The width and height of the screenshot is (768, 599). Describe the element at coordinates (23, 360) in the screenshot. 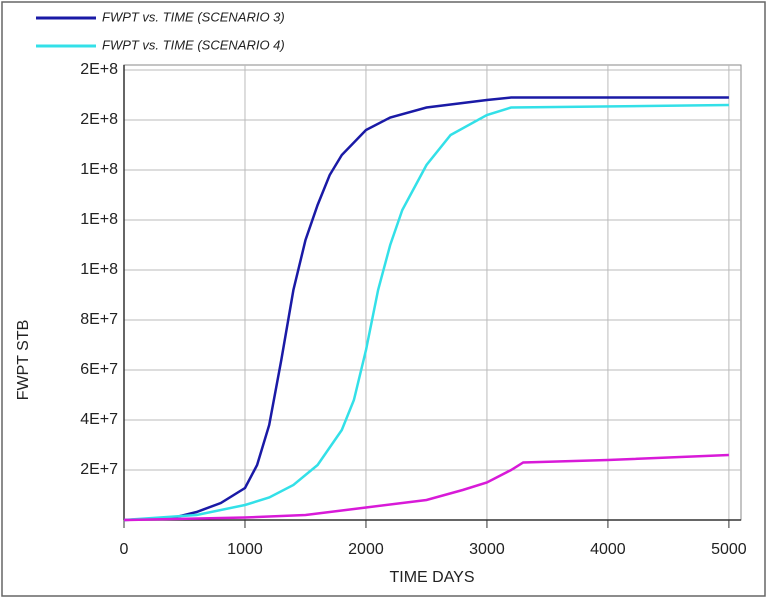

I see `y-axis-label: FWPT STB` at that location.